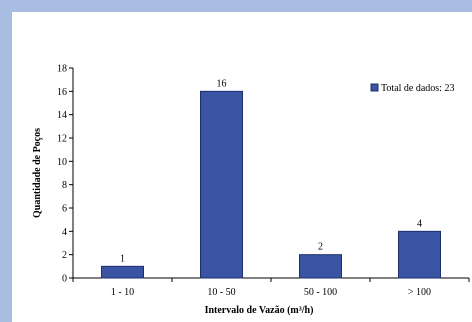  I want to click on y-tick-label: 8, so click(64, 185).